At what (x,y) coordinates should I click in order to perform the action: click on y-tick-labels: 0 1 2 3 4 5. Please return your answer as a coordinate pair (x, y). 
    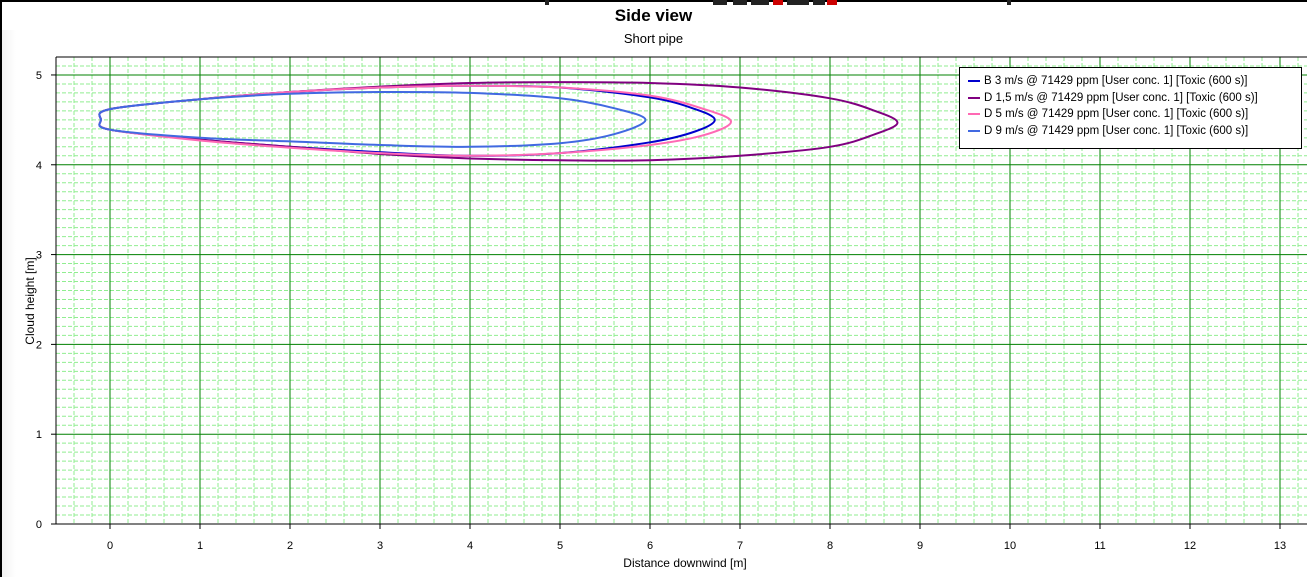
    Looking at the image, I should click on (39, 300).